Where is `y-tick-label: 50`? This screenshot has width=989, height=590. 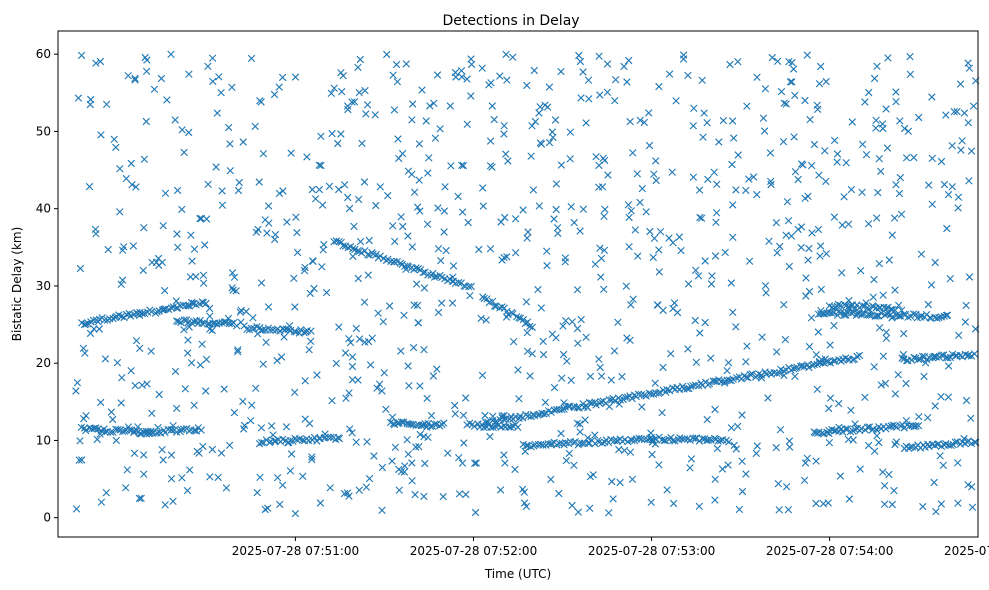
y-tick-label: 50 is located at coordinates (43, 131).